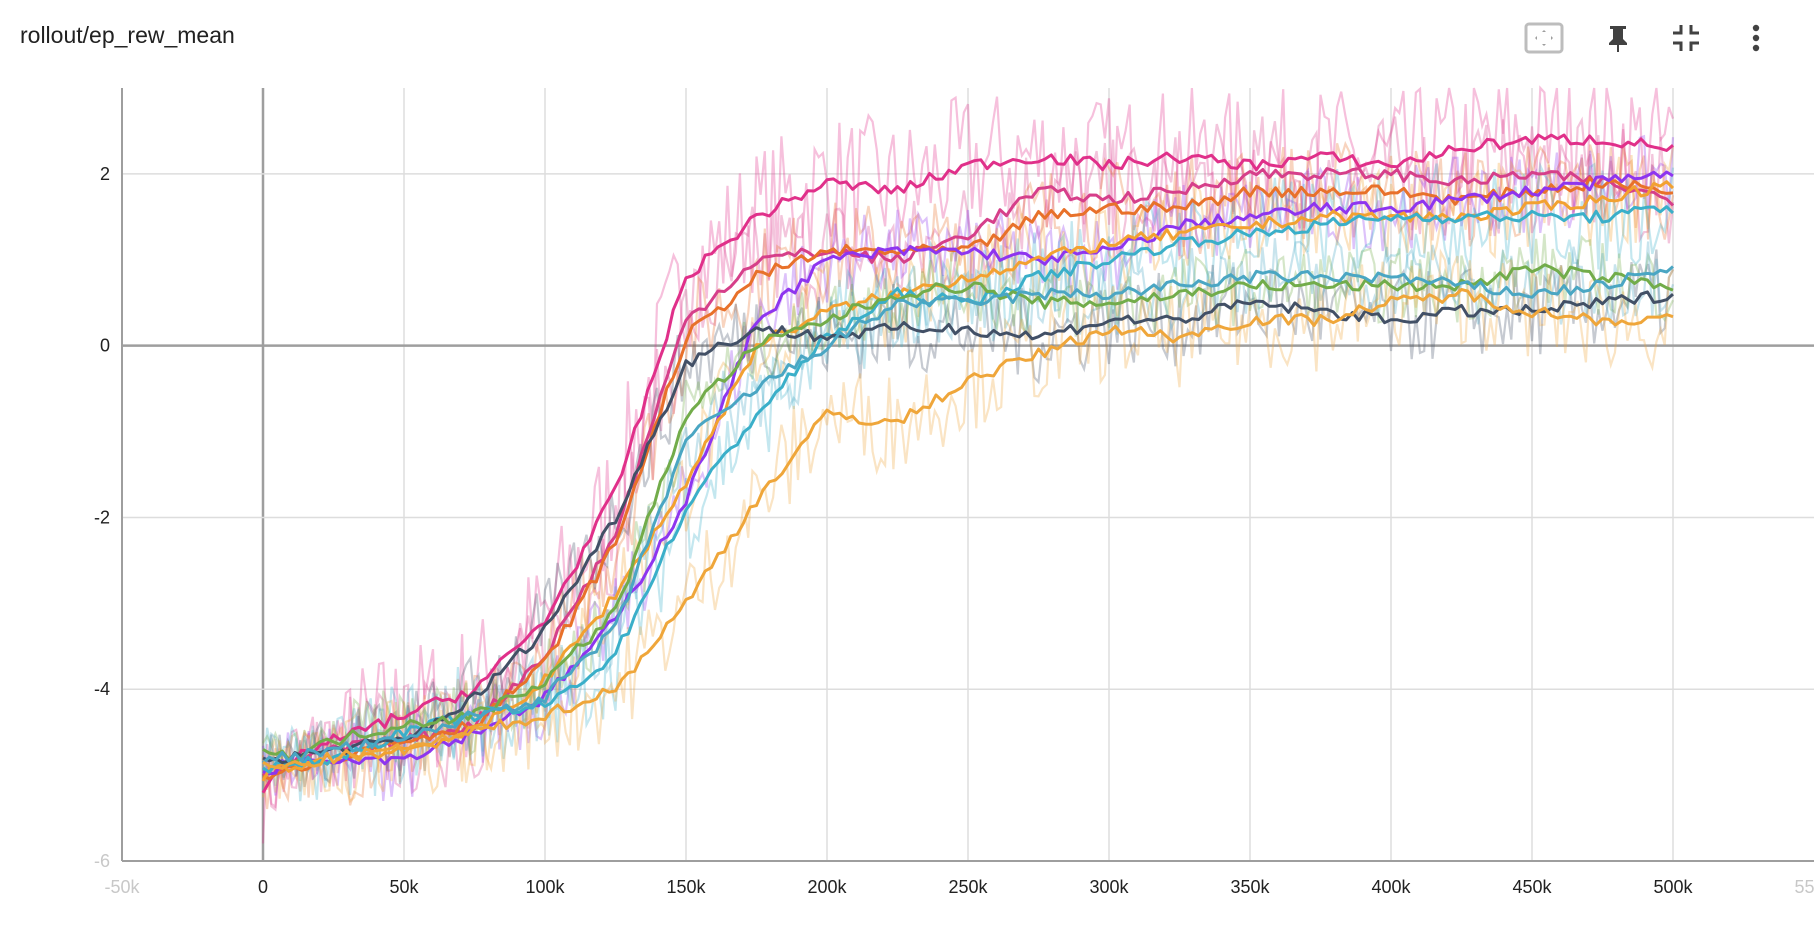  What do you see at coordinates (545, 887) in the screenshot?
I see `x-tick-label: 100k` at bounding box center [545, 887].